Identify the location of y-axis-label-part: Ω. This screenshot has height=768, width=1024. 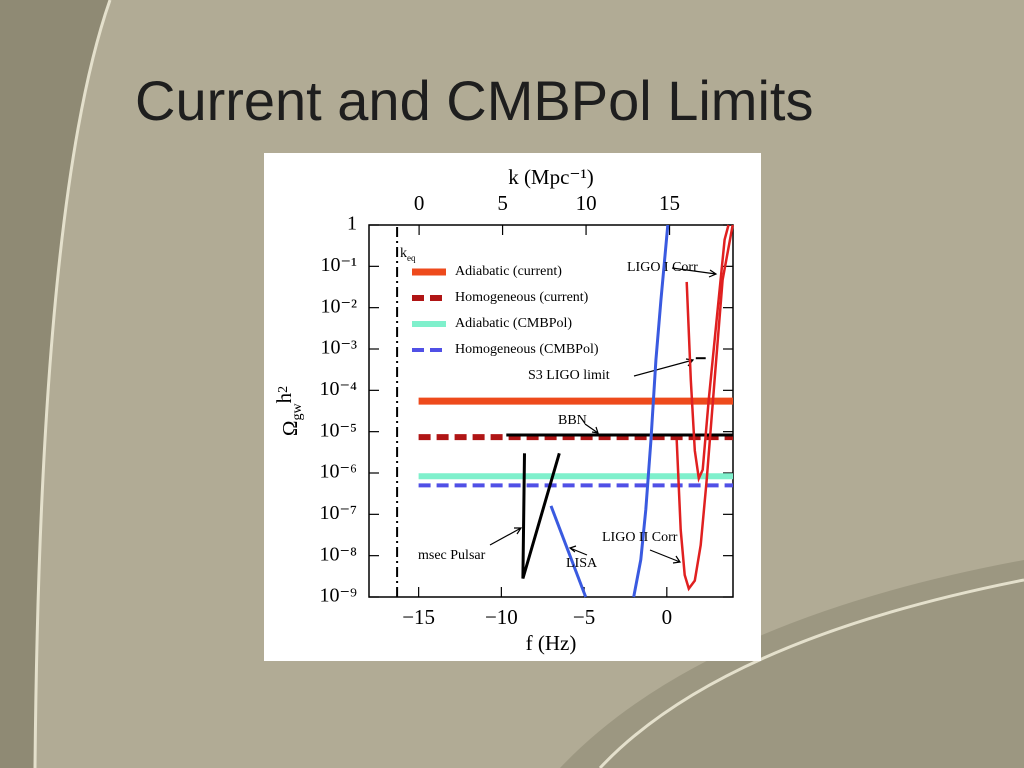
(290, 429).